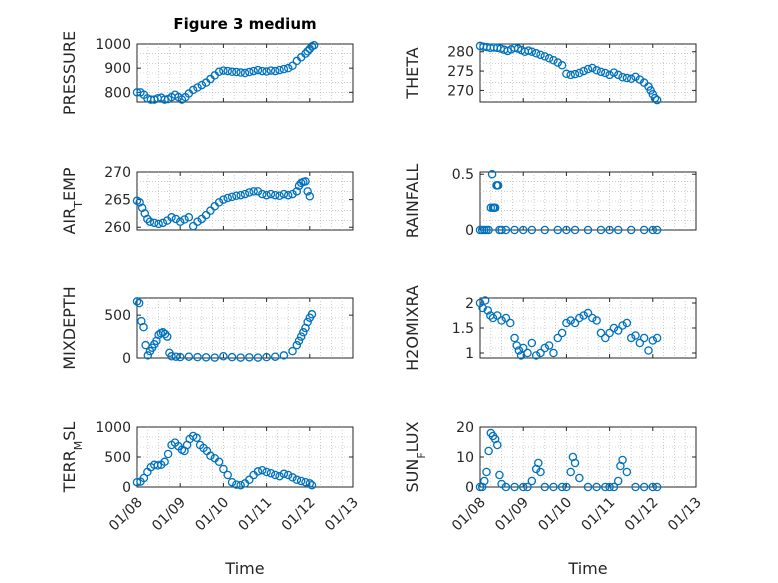 Image resolution: width=778 pixels, height=583 pixels. I want to click on y-axis-label: PRESSURE, so click(69, 73).